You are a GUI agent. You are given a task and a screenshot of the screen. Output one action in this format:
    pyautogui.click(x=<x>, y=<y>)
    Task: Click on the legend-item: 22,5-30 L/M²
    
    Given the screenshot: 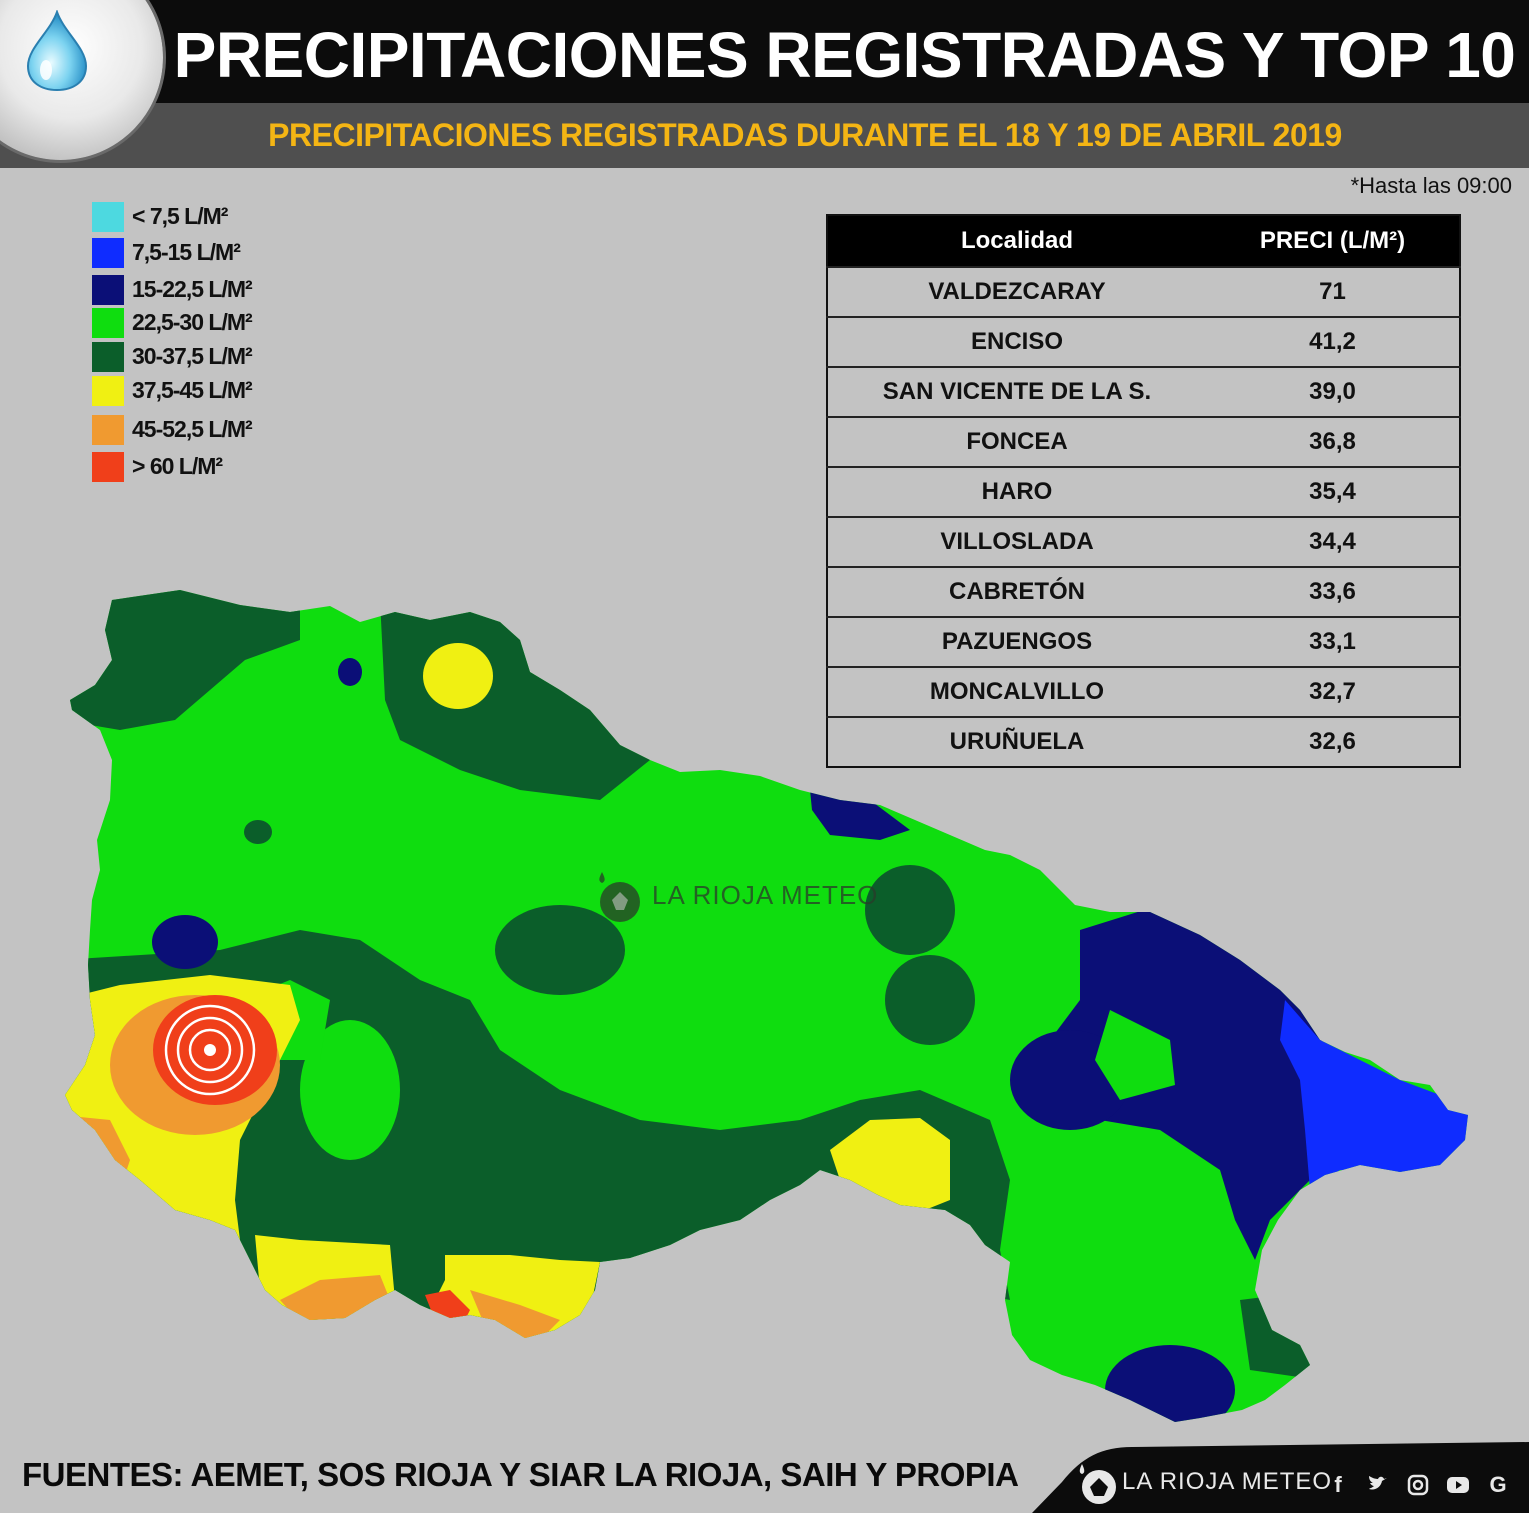 What is the action you would take?
    pyautogui.click(x=222, y=322)
    